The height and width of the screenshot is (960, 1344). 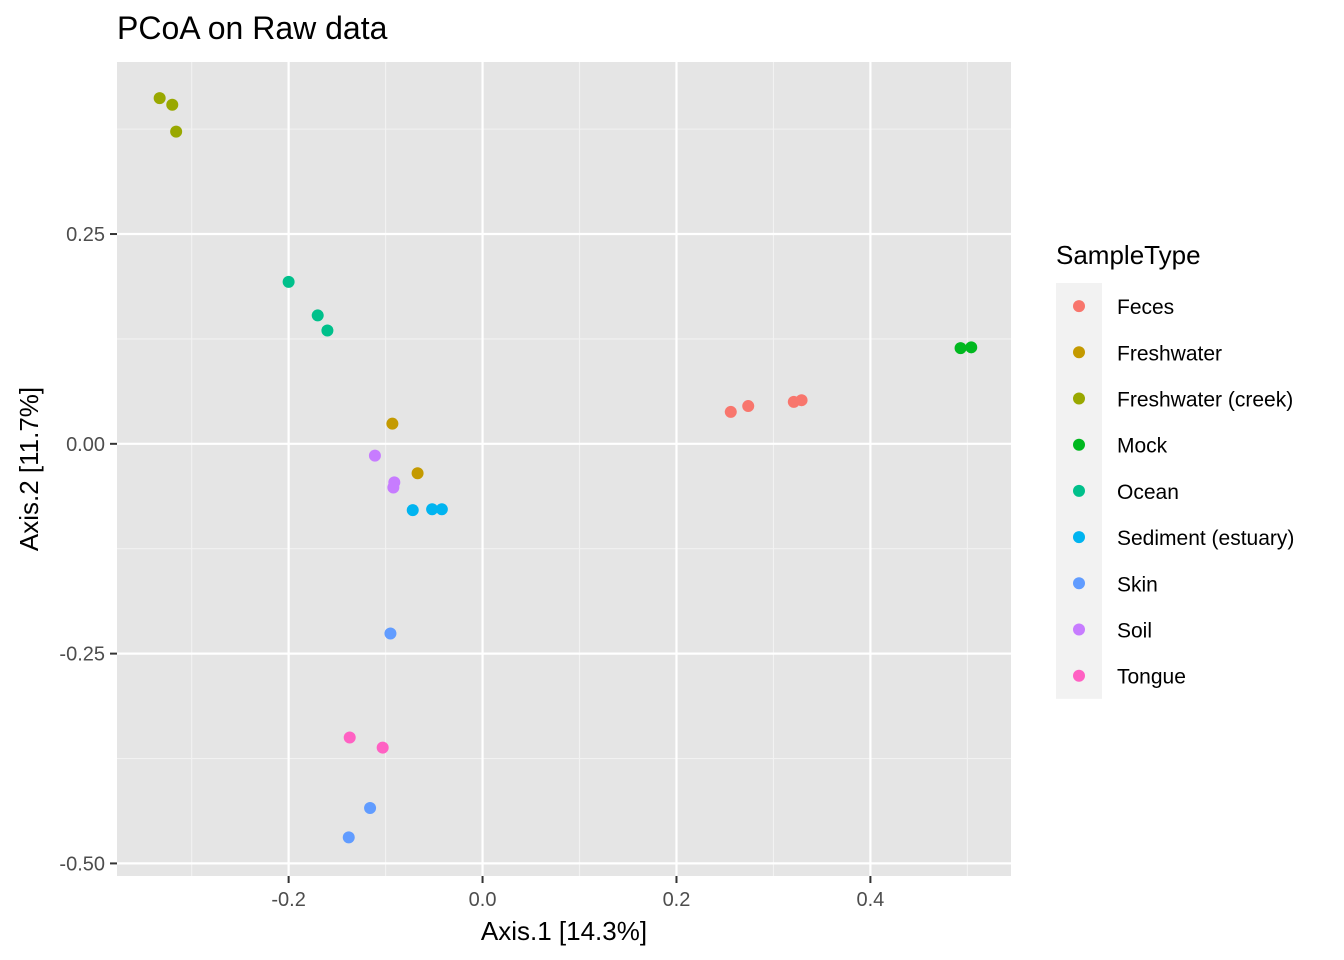 What do you see at coordinates (85, 445) in the screenshot?
I see `y-tick-label: 0.00` at bounding box center [85, 445].